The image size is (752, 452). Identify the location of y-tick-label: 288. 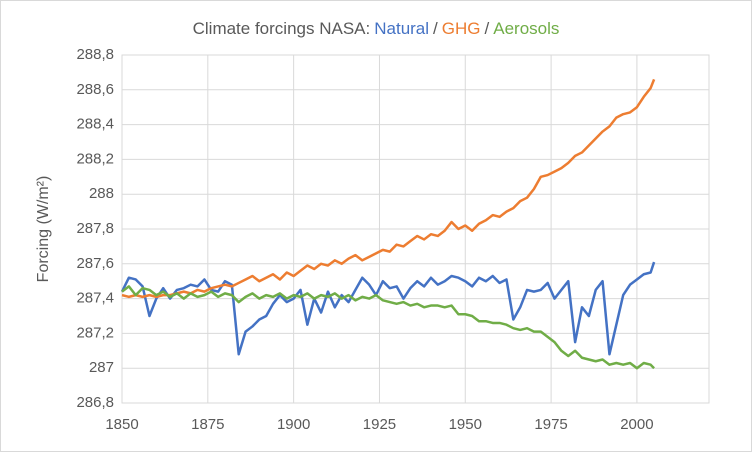
(101, 193).